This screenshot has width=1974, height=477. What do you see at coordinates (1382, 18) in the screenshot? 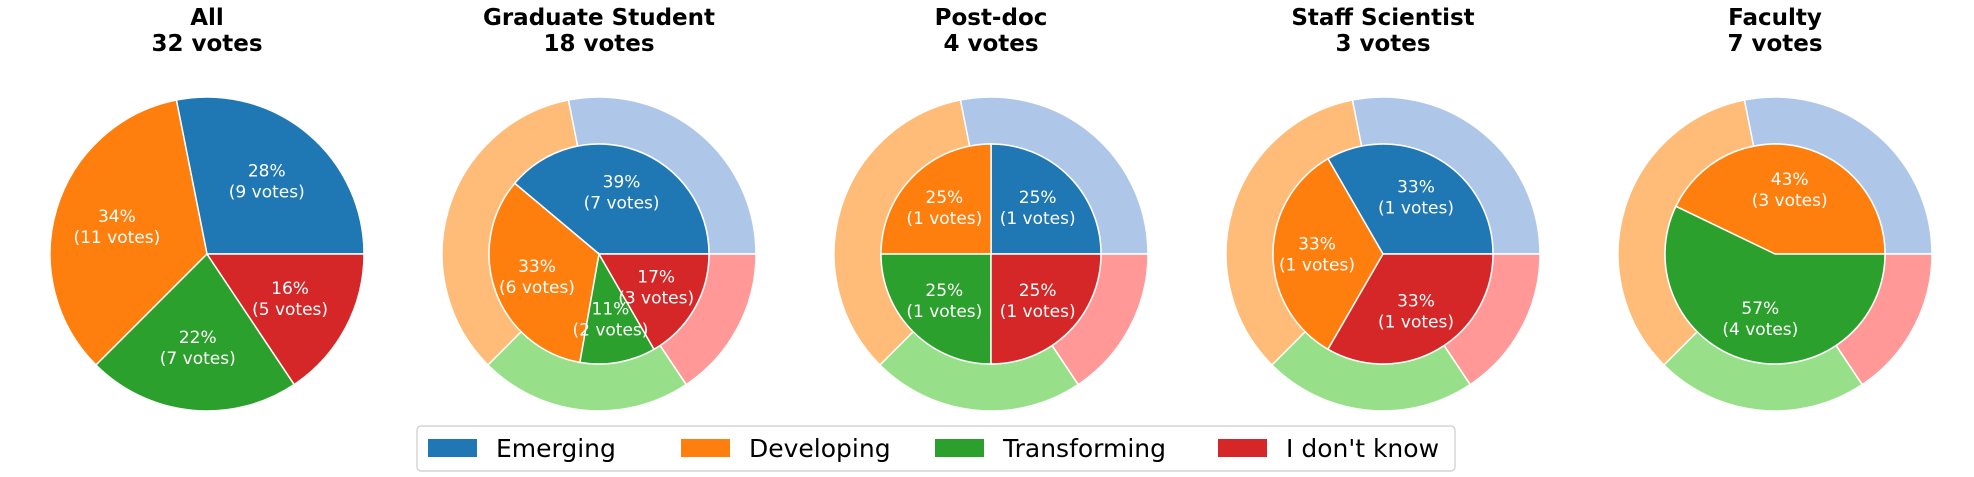
I see `pie-title: Staff Scientist` at bounding box center [1382, 18].